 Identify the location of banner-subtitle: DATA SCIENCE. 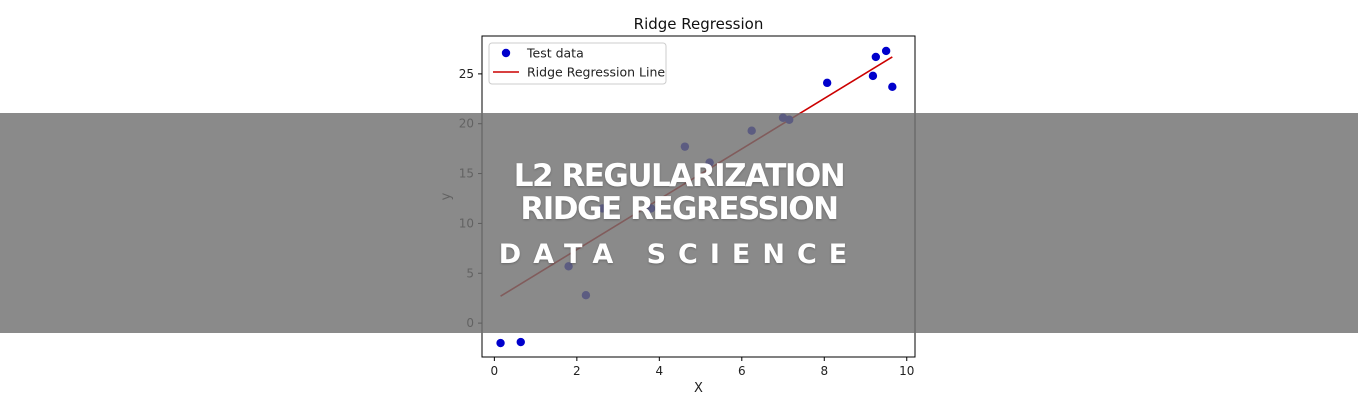
(679, 254).